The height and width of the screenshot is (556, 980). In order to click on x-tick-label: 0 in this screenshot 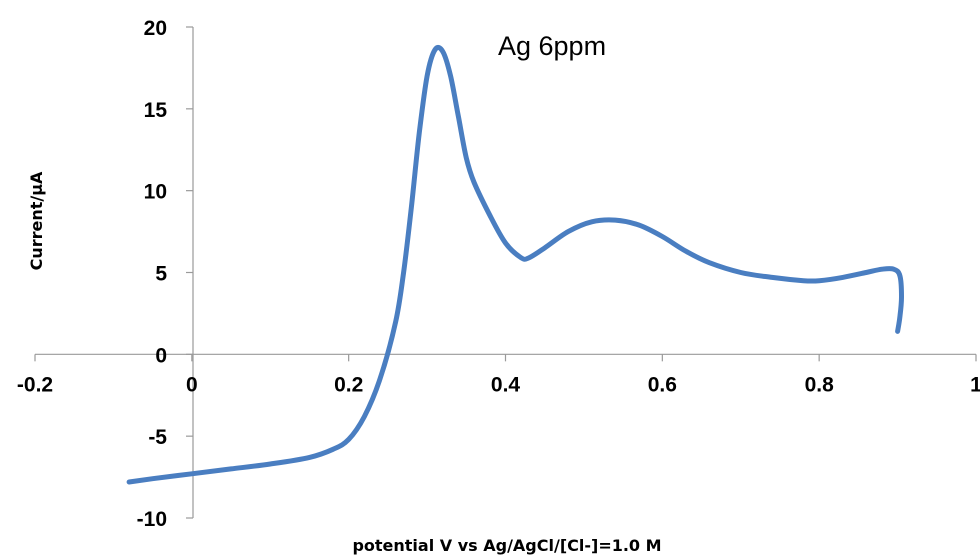, I will do `click(192, 384)`.